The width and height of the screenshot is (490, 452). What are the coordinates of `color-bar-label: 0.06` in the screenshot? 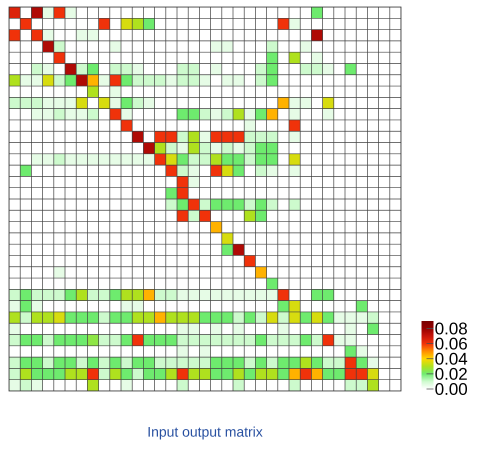 It's located at (451, 344).